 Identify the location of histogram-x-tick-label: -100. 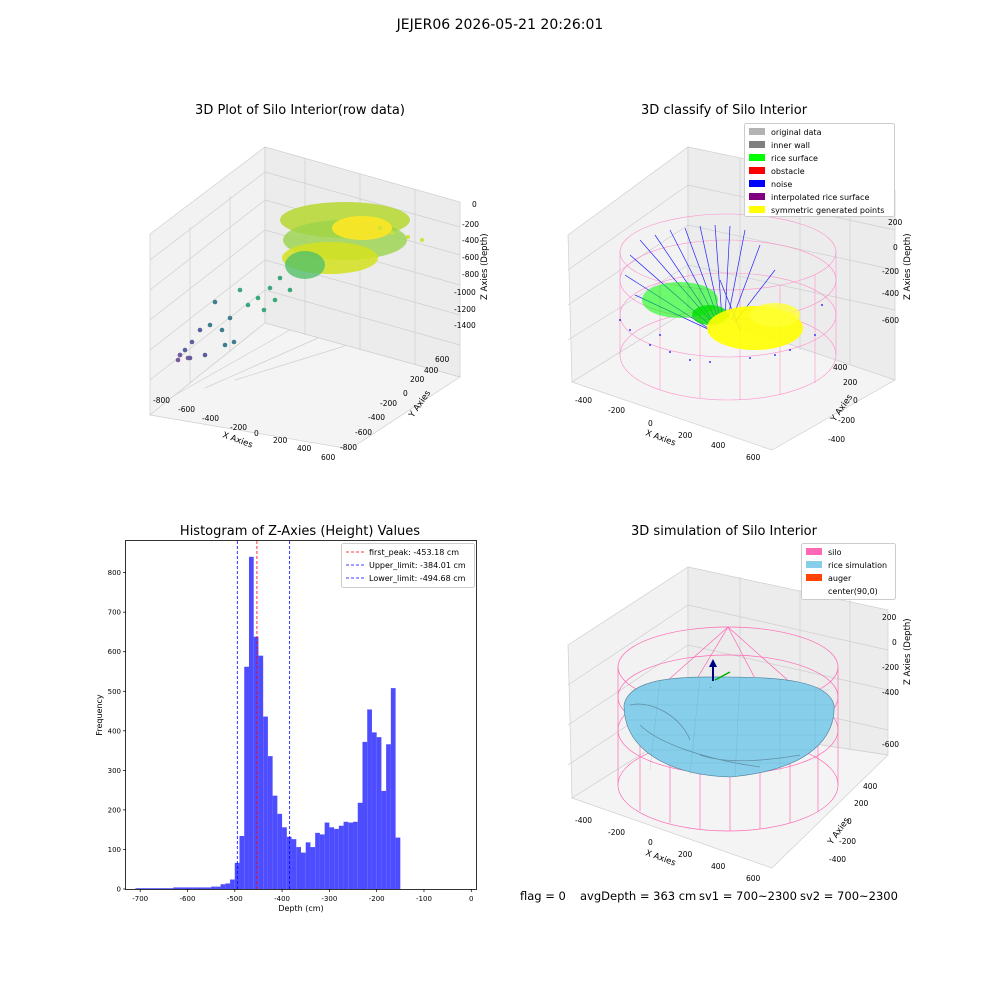
(424, 899).